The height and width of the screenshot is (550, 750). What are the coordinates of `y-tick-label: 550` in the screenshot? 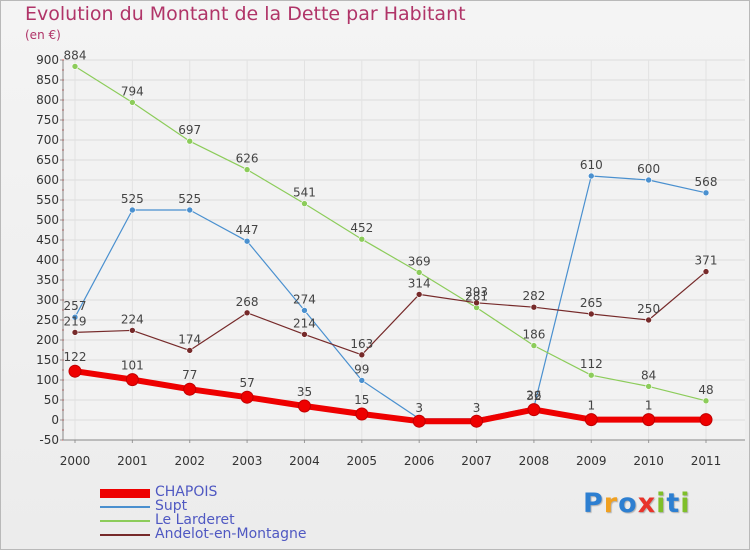 It's located at (47, 200).